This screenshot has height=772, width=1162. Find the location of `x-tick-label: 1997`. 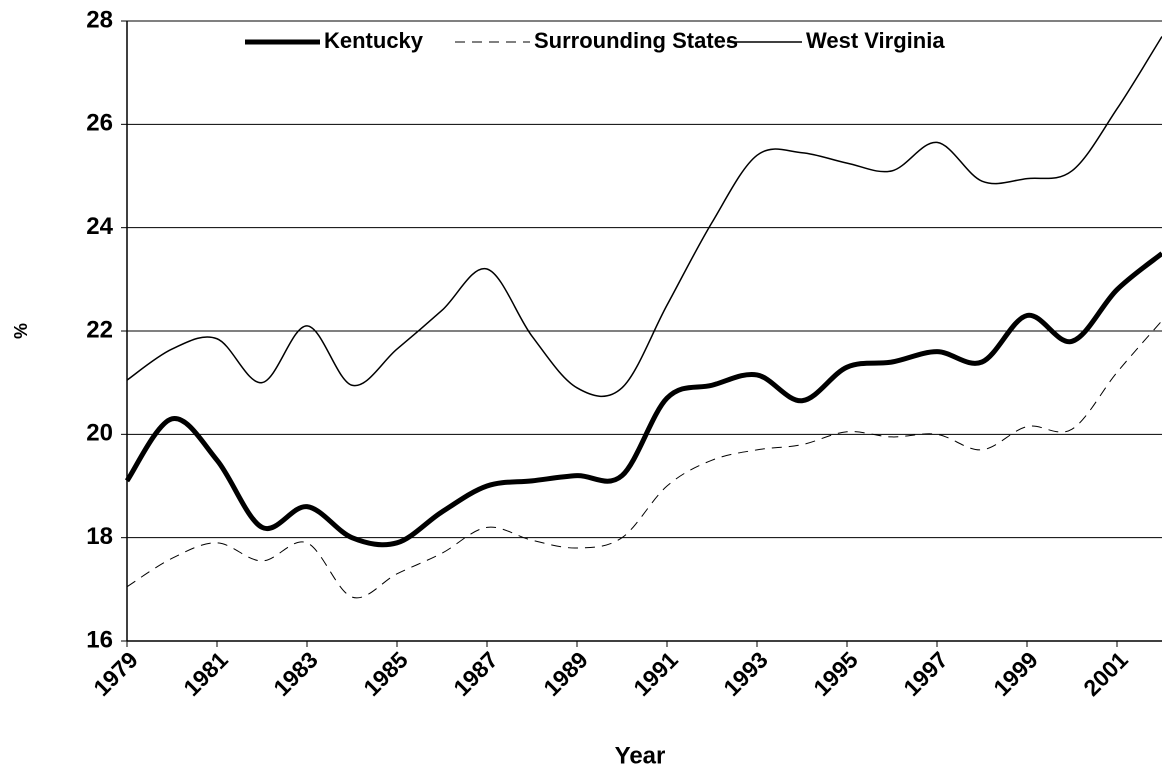

x-tick-label: 1997 is located at coordinates (925, 673).